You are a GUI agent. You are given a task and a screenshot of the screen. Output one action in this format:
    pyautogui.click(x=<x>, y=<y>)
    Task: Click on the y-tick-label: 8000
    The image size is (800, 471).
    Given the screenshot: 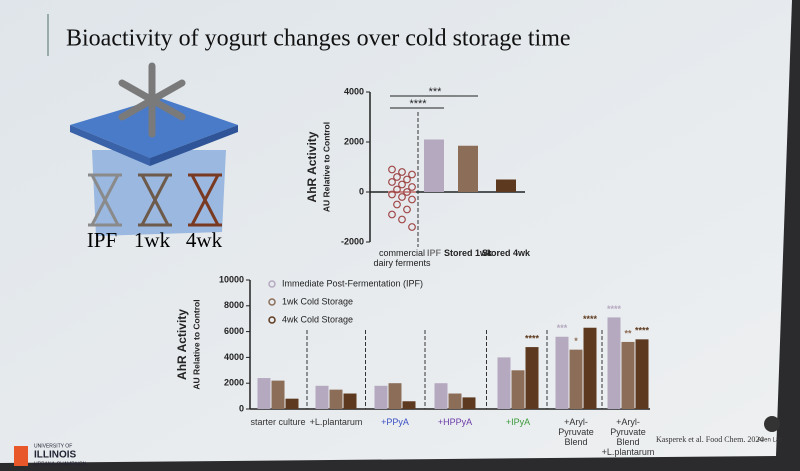 What is the action you would take?
    pyautogui.click(x=234, y=305)
    